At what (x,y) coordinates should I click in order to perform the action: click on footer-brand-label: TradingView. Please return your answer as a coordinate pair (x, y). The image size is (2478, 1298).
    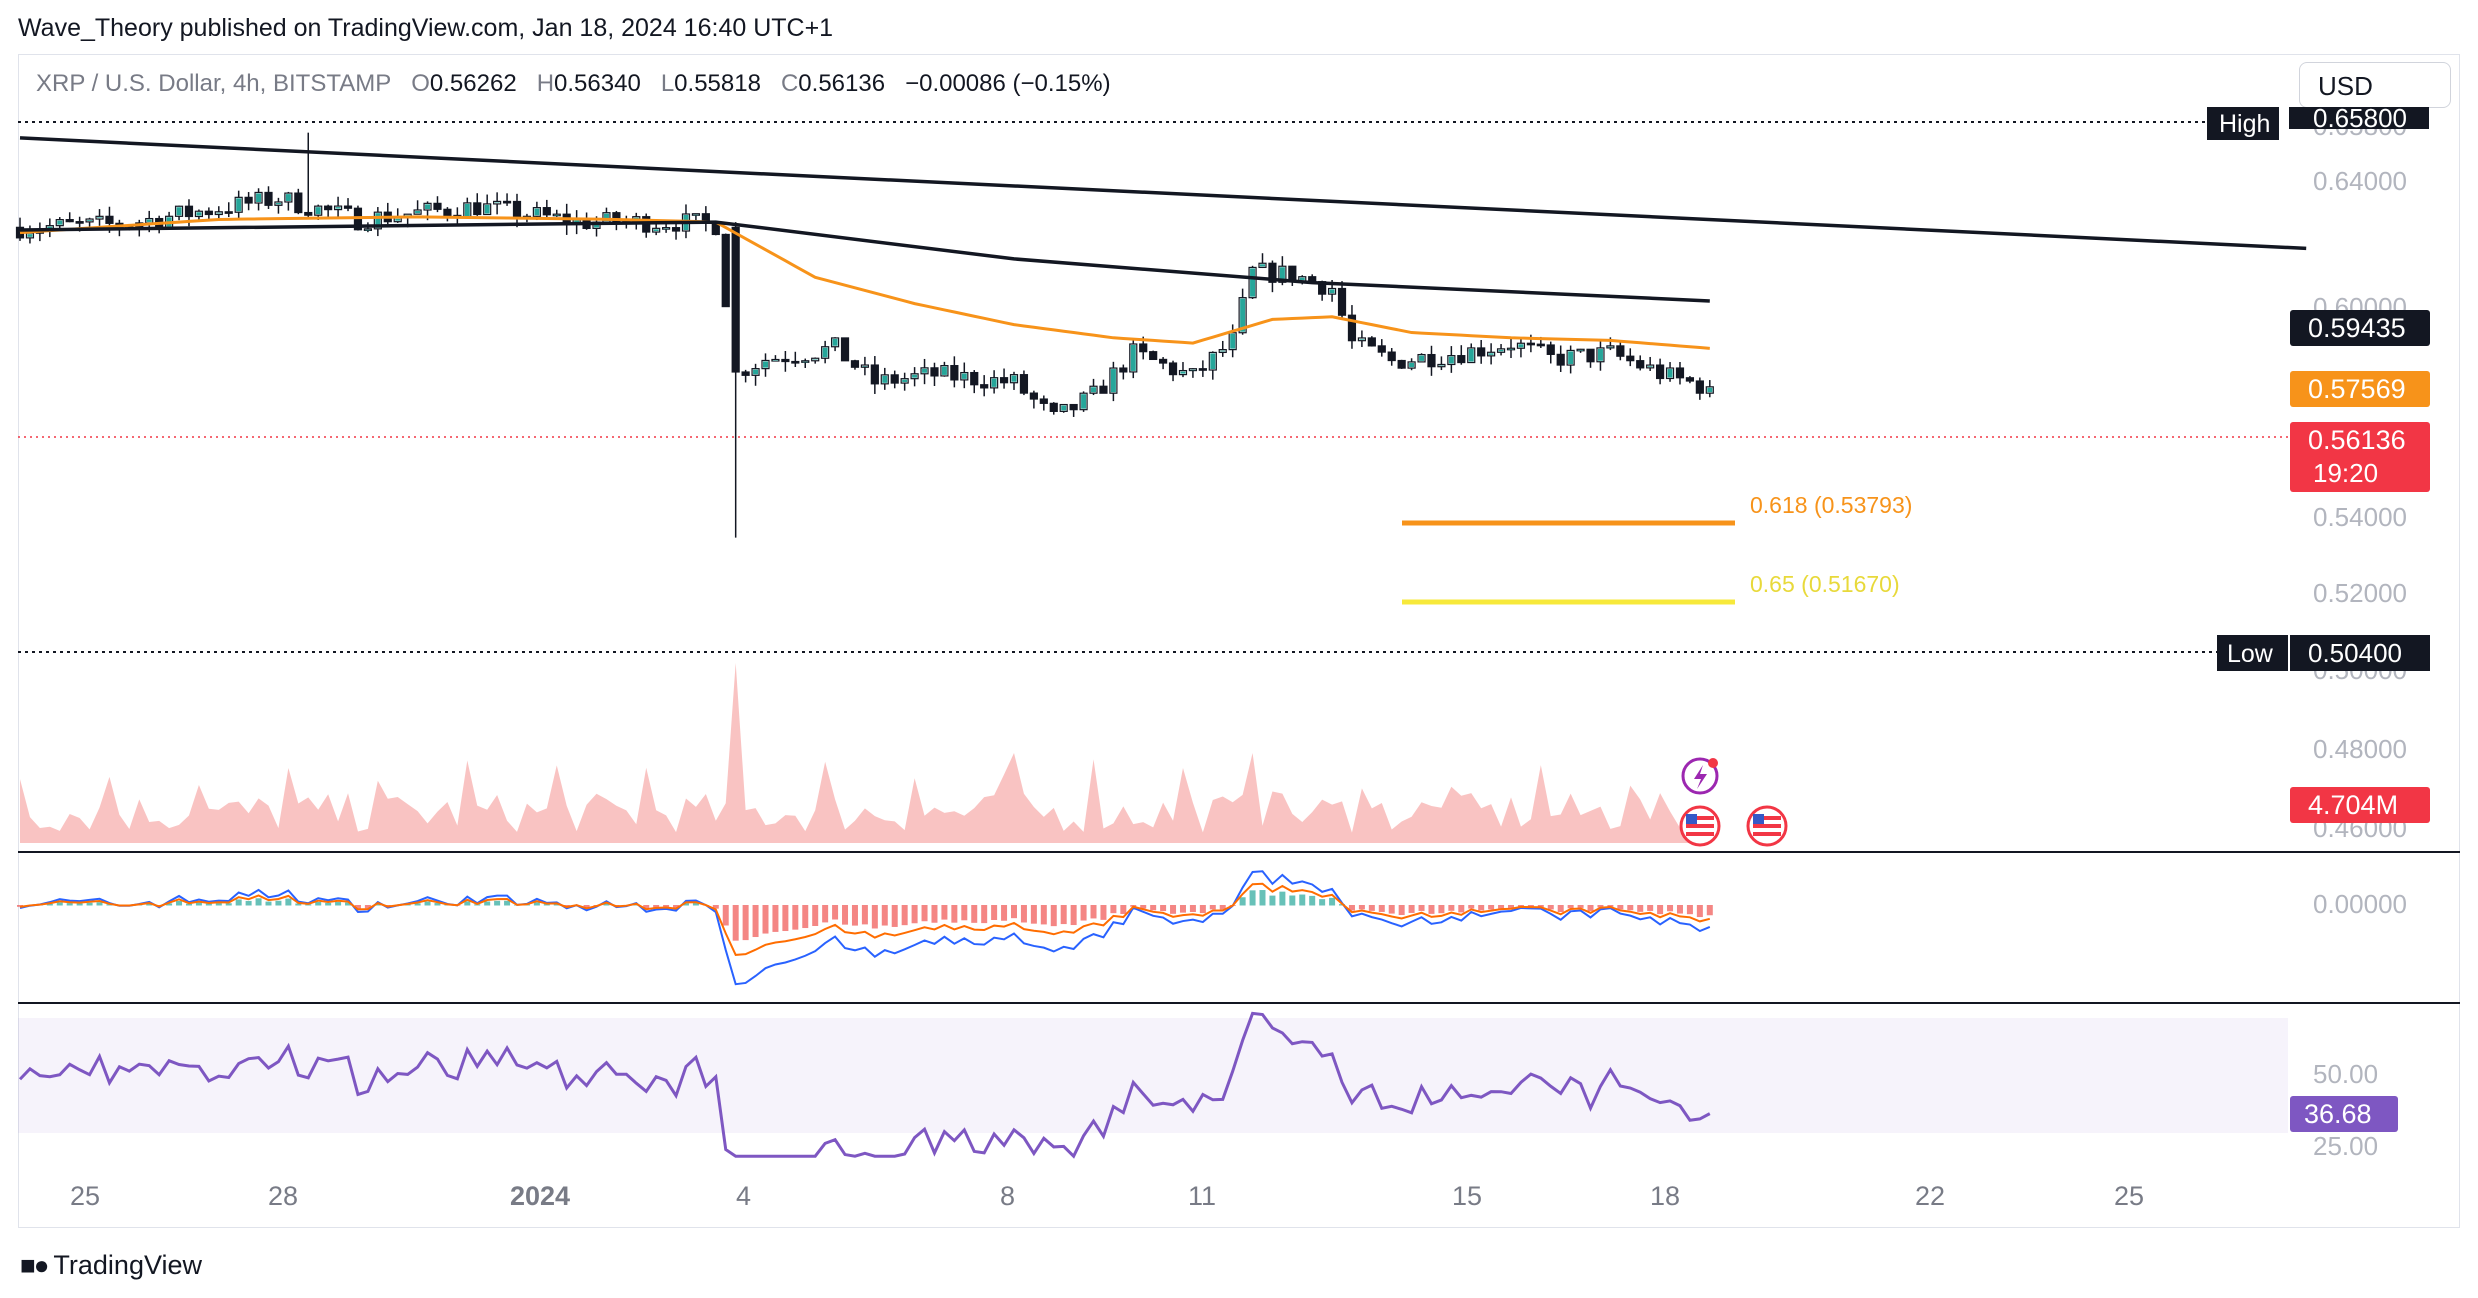
    Looking at the image, I should click on (128, 1265).